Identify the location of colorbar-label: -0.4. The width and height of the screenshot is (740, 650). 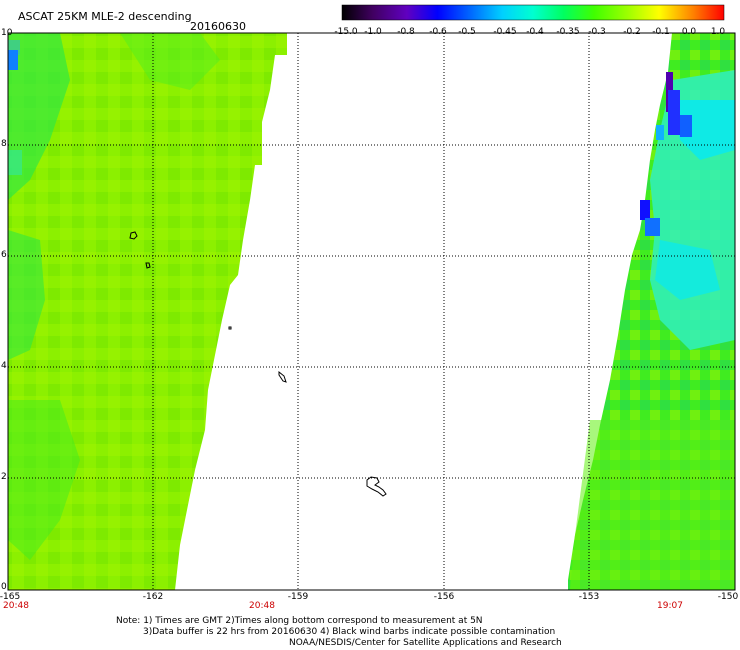
(535, 32).